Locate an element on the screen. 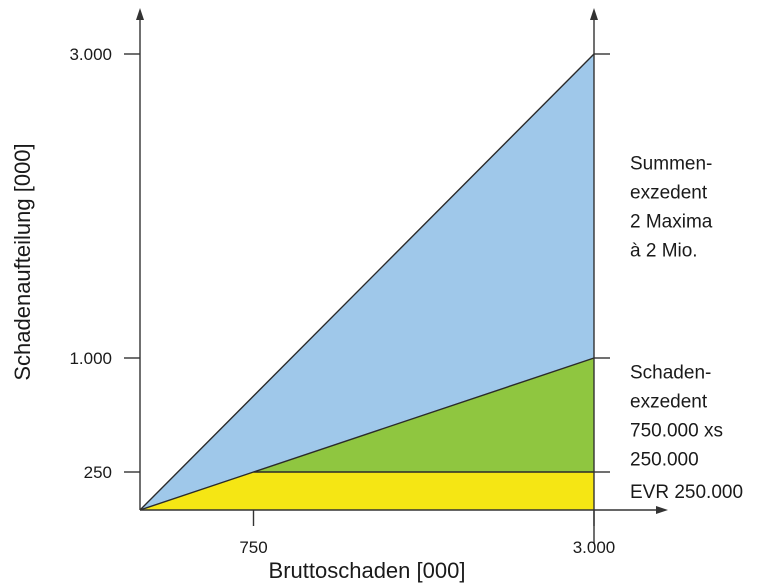 The height and width of the screenshot is (585, 773). y-tick-label: 3.000 is located at coordinates (90, 54).